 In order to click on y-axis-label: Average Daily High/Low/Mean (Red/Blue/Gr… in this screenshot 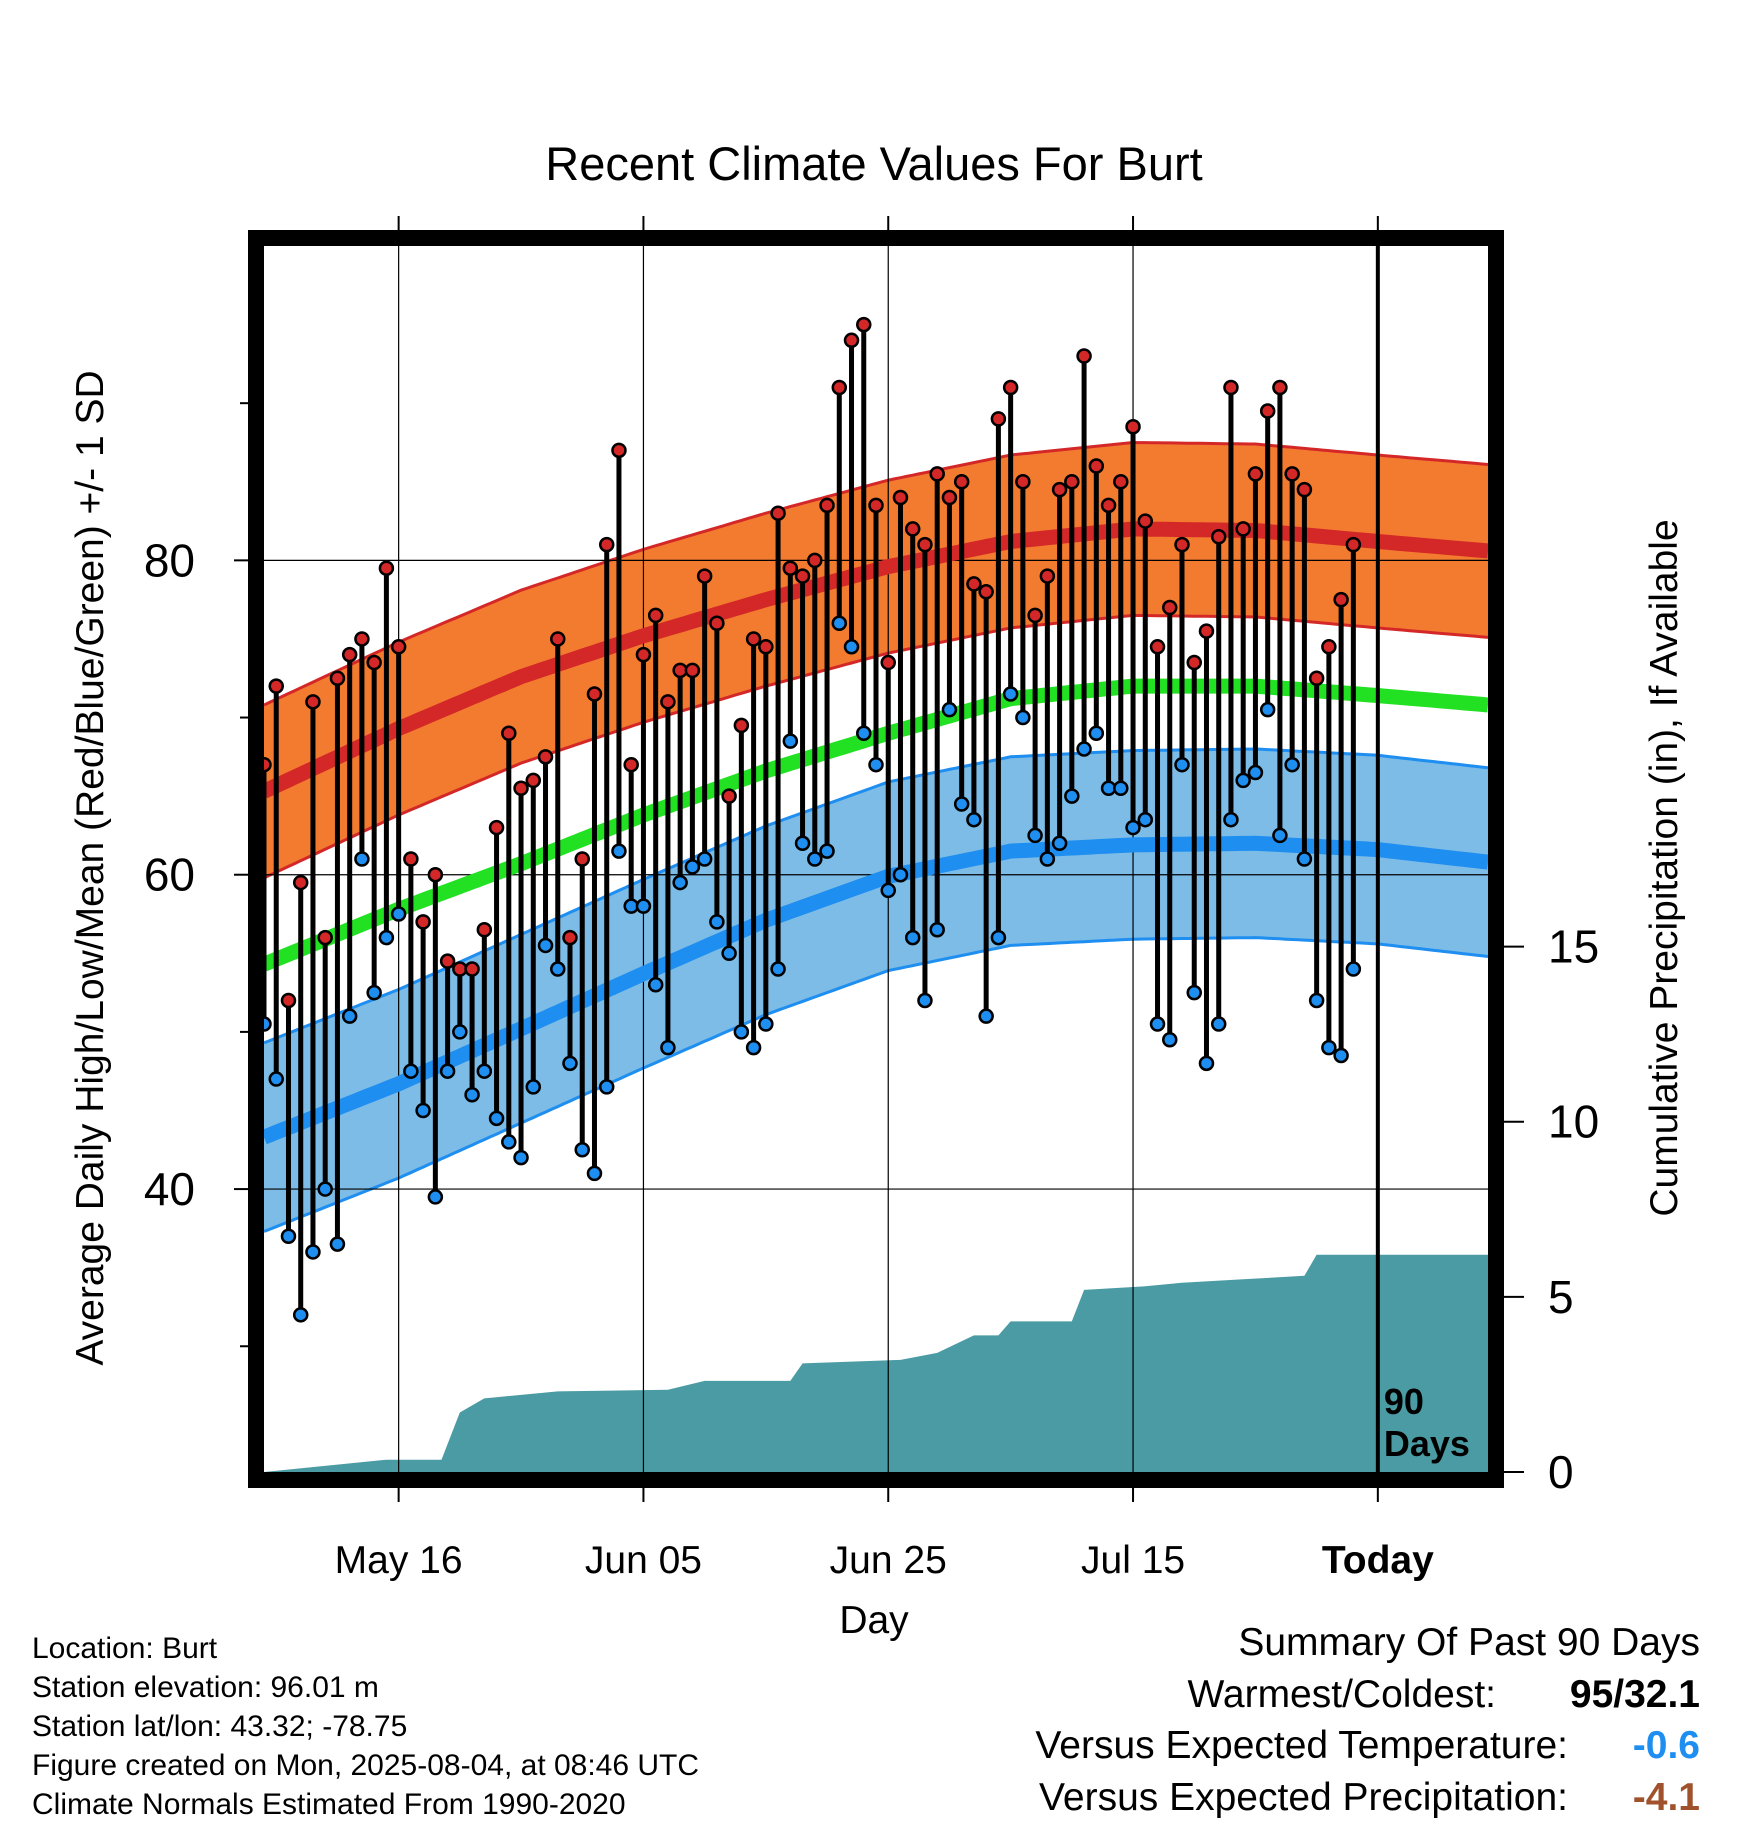, I will do `click(90, 867)`.